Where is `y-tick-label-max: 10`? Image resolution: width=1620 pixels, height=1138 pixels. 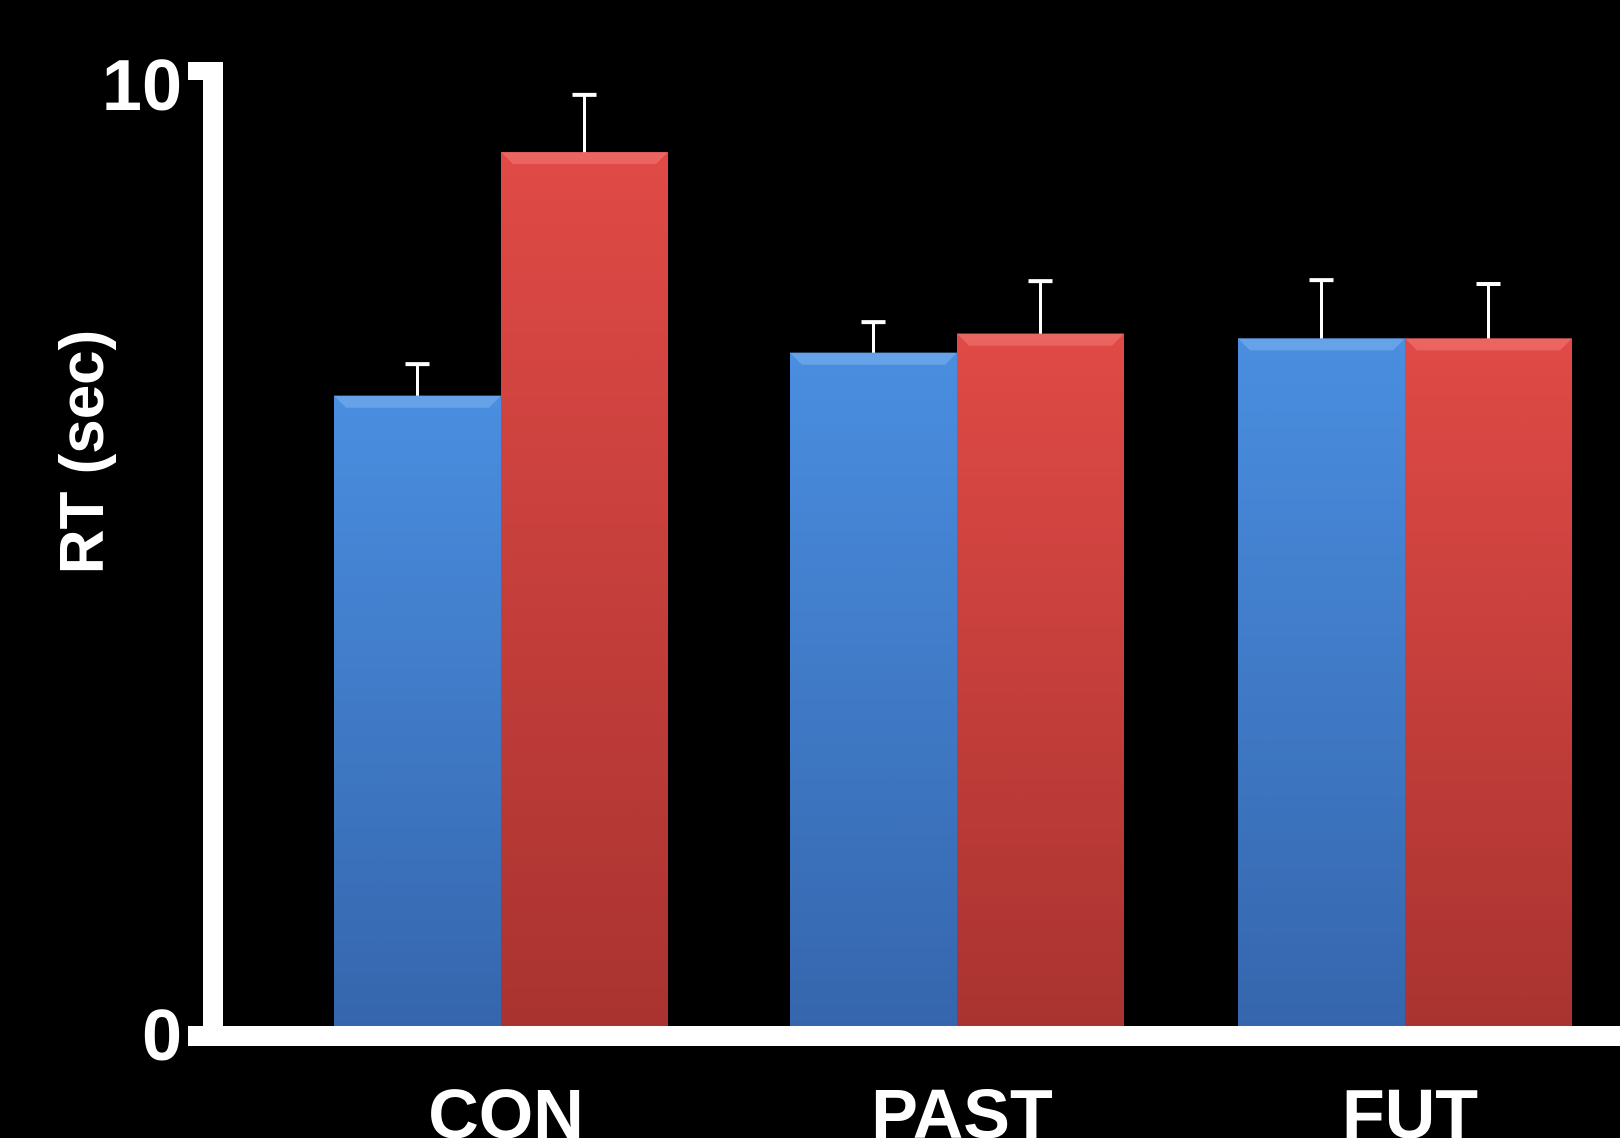 y-tick-label-max: 10 is located at coordinates (142, 86).